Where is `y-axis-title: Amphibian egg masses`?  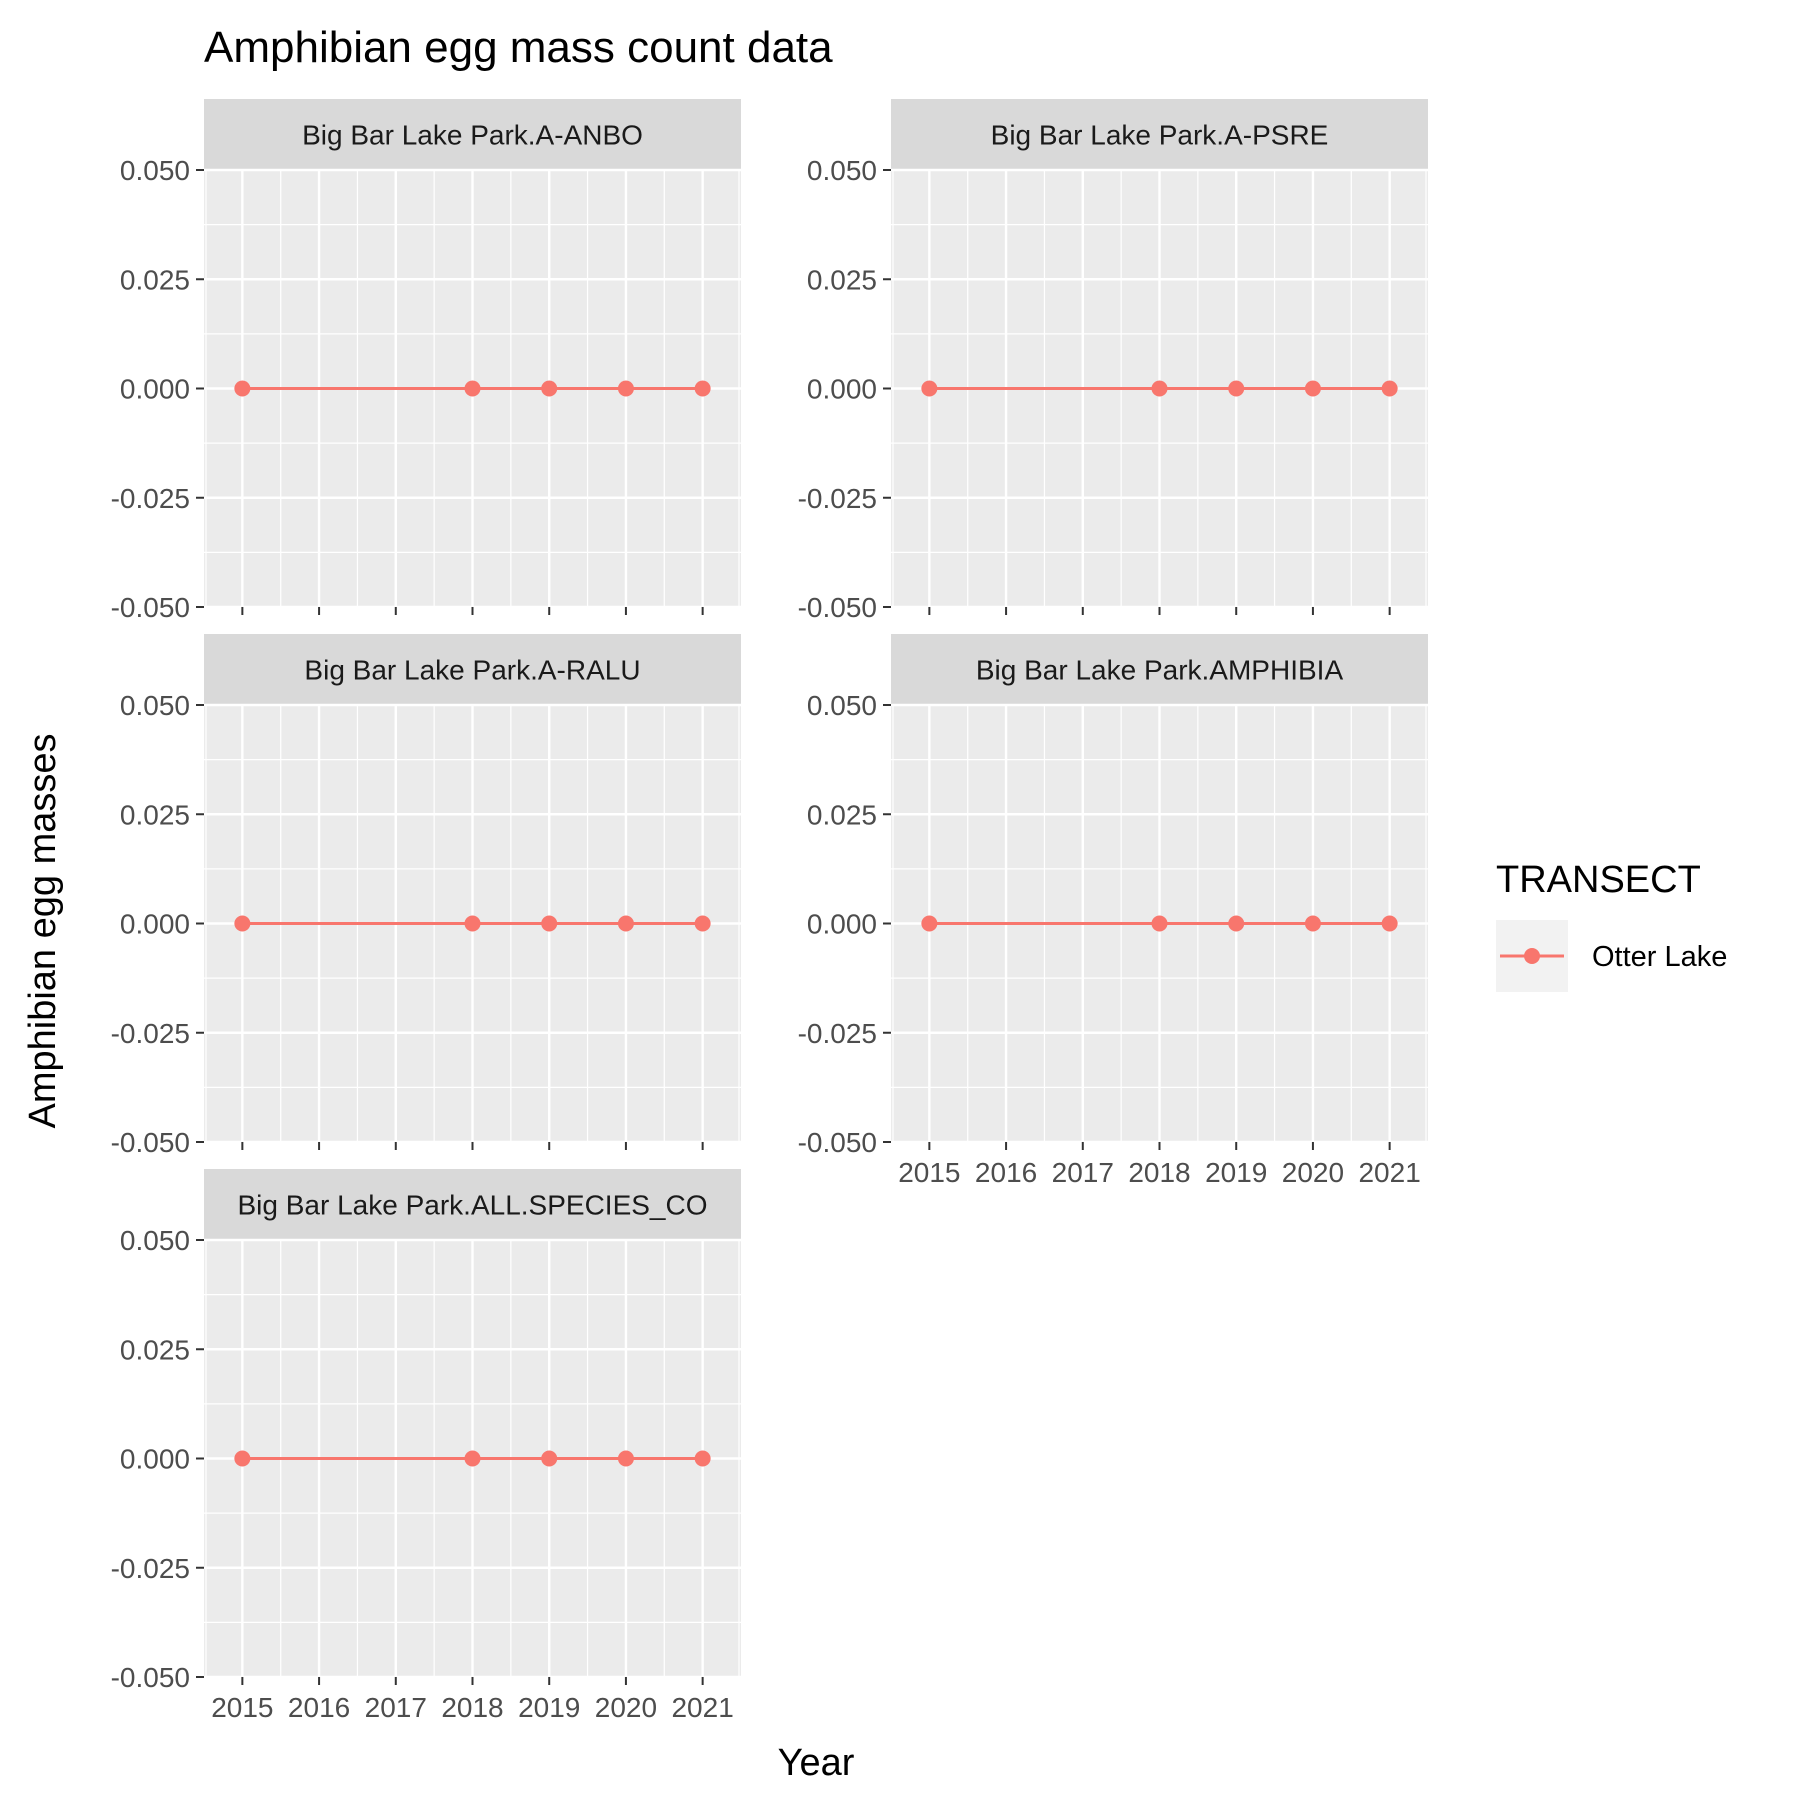
y-axis-title: Amphibian egg masses is located at coordinates (43, 931).